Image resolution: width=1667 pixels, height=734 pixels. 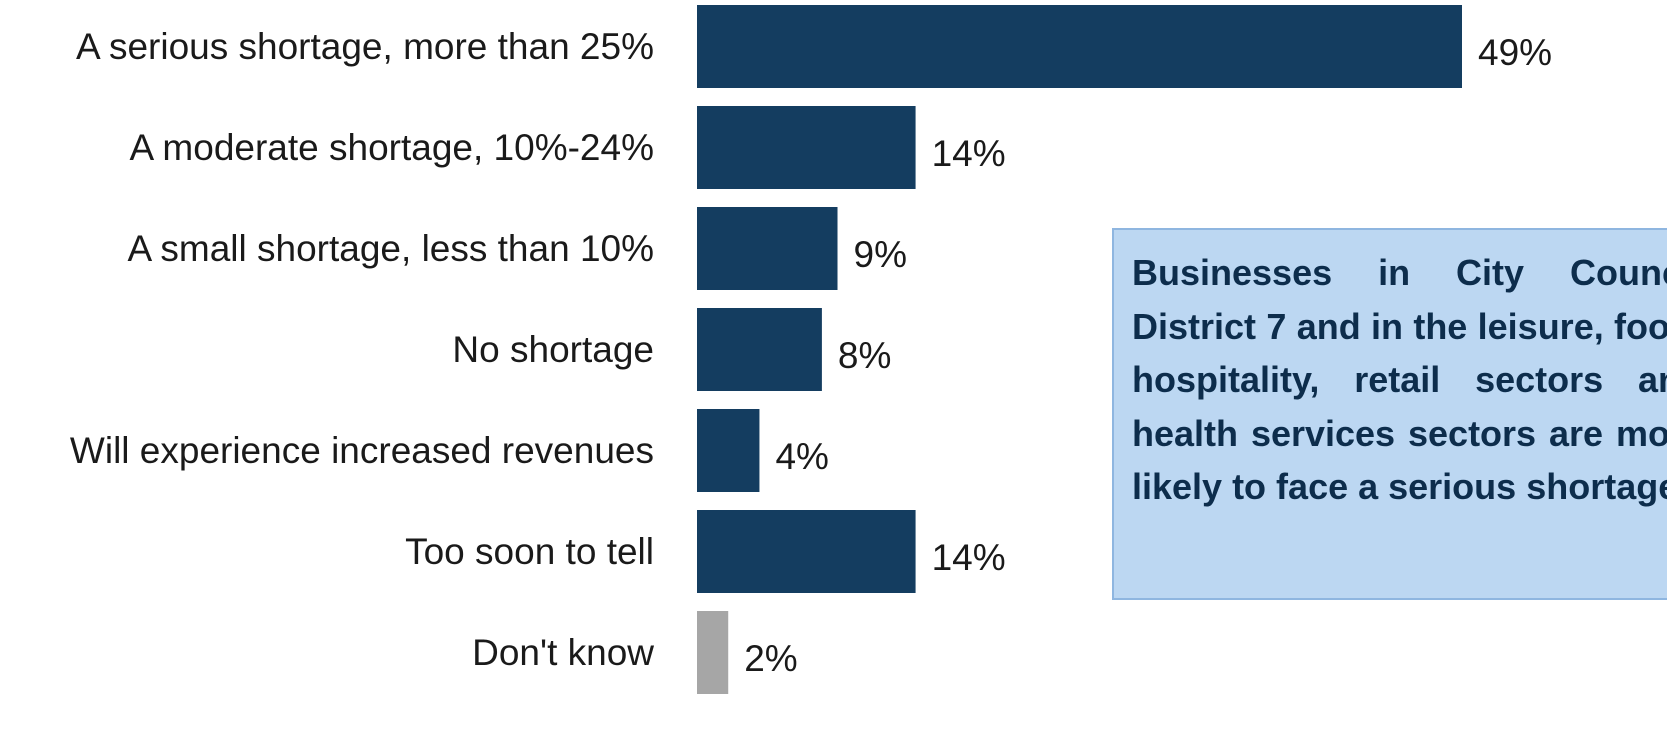 What do you see at coordinates (969, 557) in the screenshot?
I see `value-label-6: 14%` at bounding box center [969, 557].